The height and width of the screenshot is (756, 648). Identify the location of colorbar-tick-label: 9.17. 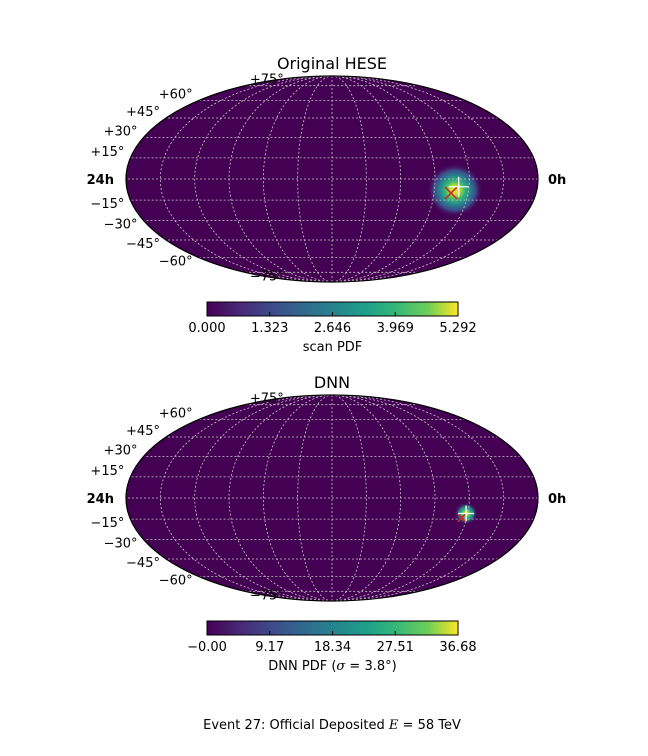
(269, 647).